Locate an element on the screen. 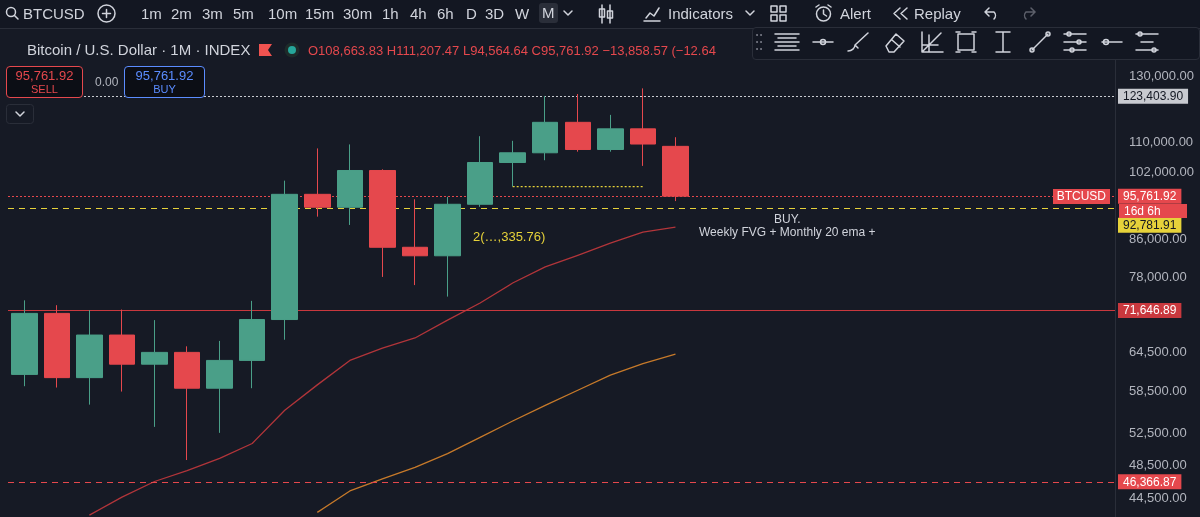  ref-line-label: 123,403.90 is located at coordinates (1153, 96).